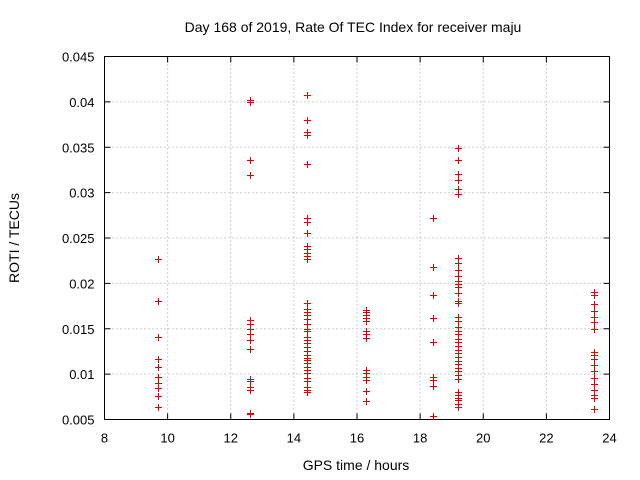 The height and width of the screenshot is (480, 640). Describe the element at coordinates (81, 283) in the screenshot. I see `y-tick-label: 0.02` at that location.